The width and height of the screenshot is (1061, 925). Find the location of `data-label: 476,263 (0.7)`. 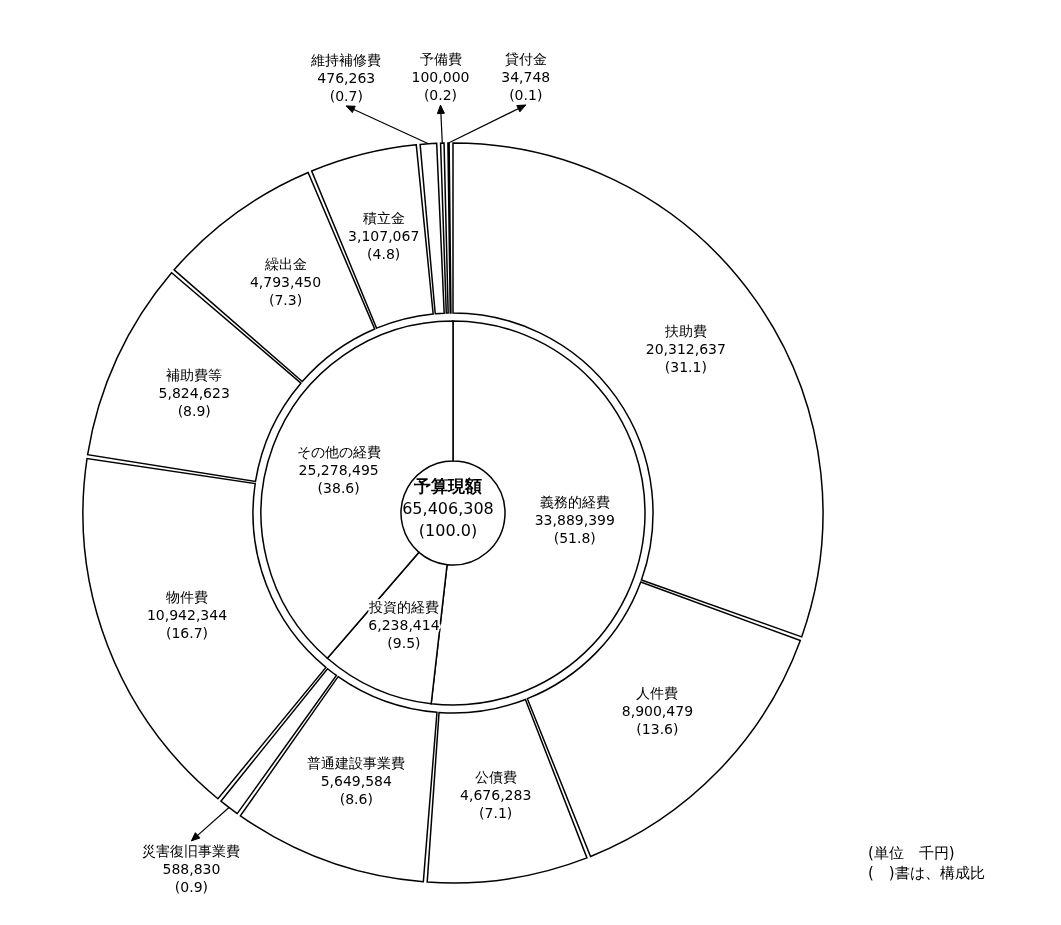

data-label: 476,263 (0.7) is located at coordinates (346, 86).